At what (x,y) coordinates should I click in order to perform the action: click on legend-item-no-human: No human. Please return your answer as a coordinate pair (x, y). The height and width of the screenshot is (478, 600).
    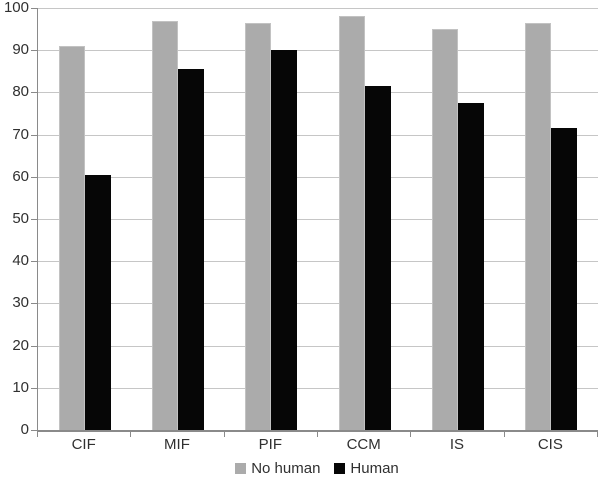
    Looking at the image, I should click on (277, 468).